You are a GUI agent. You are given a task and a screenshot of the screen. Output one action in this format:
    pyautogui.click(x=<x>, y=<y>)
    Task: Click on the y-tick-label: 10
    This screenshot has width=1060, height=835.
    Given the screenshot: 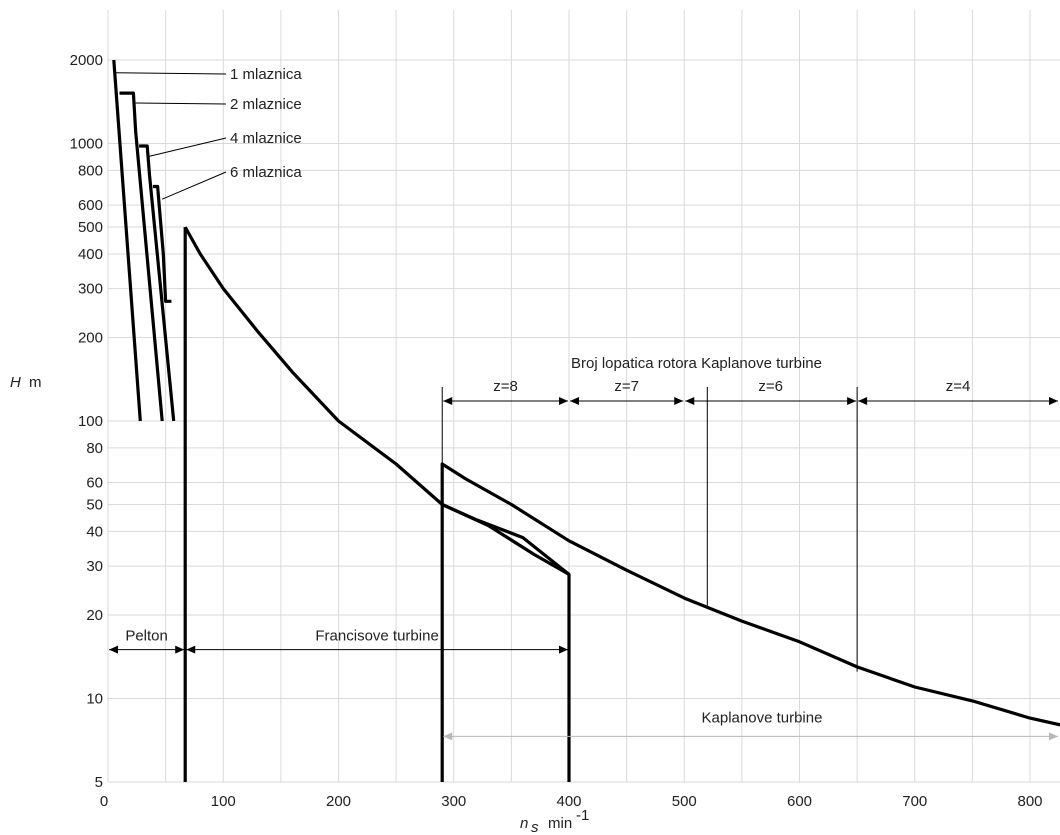 What is the action you would take?
    pyautogui.click(x=94, y=698)
    